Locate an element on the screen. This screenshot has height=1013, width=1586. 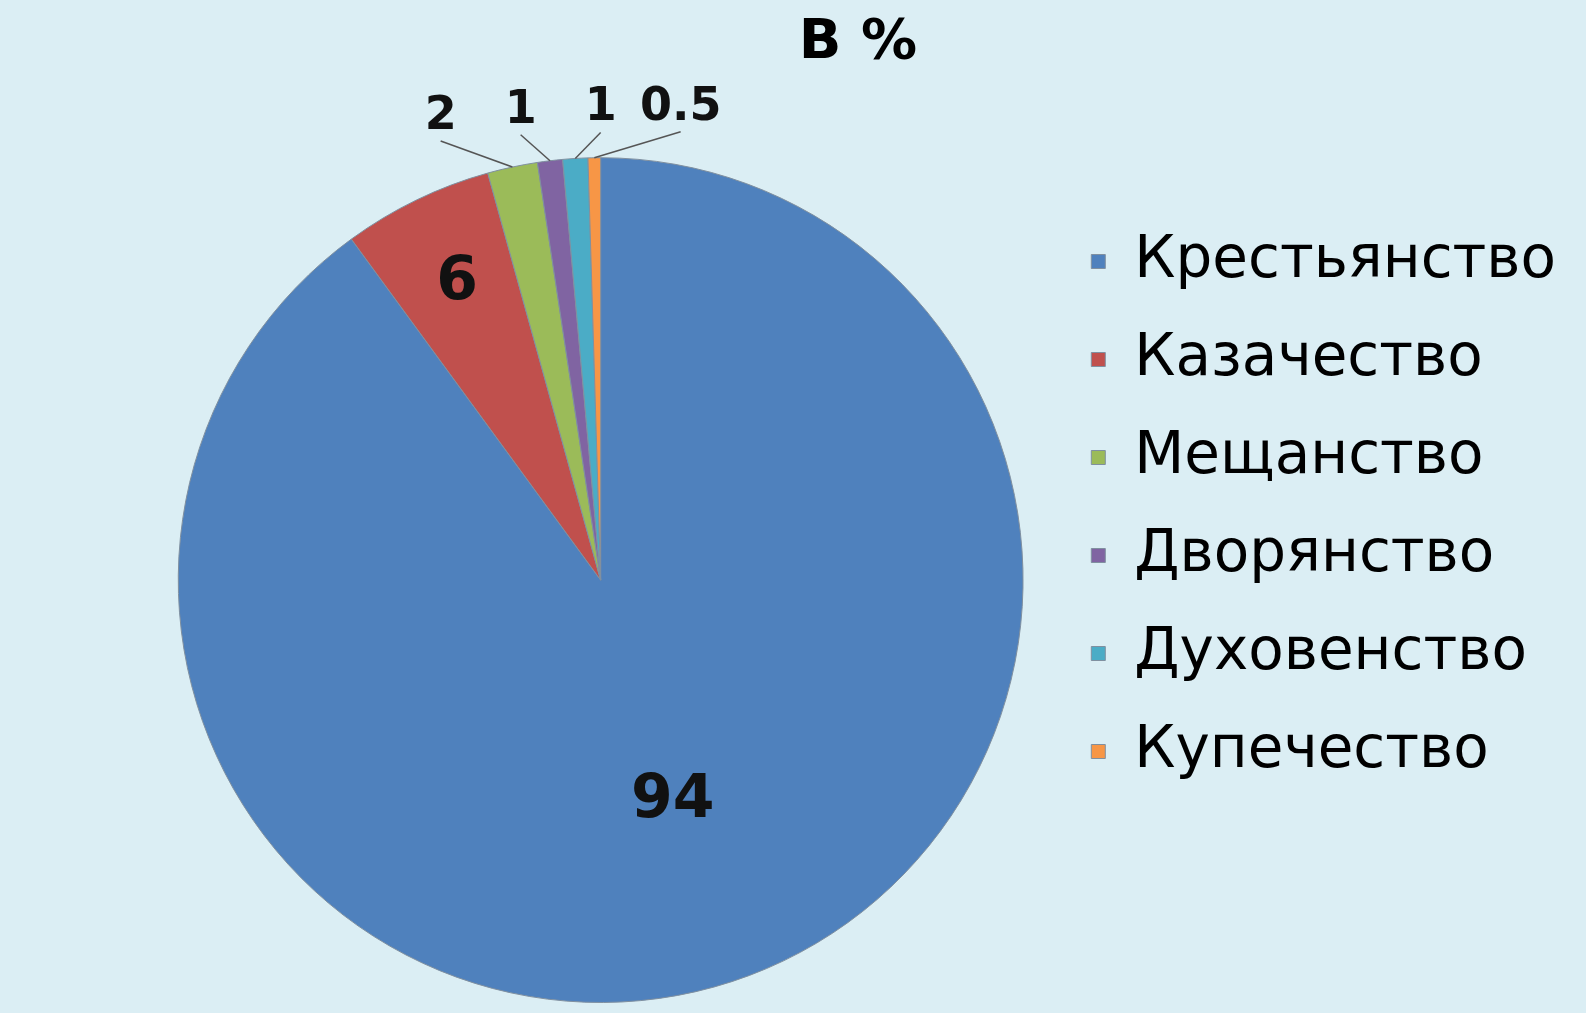
legend-label: Казачество is located at coordinates (1308, 354).